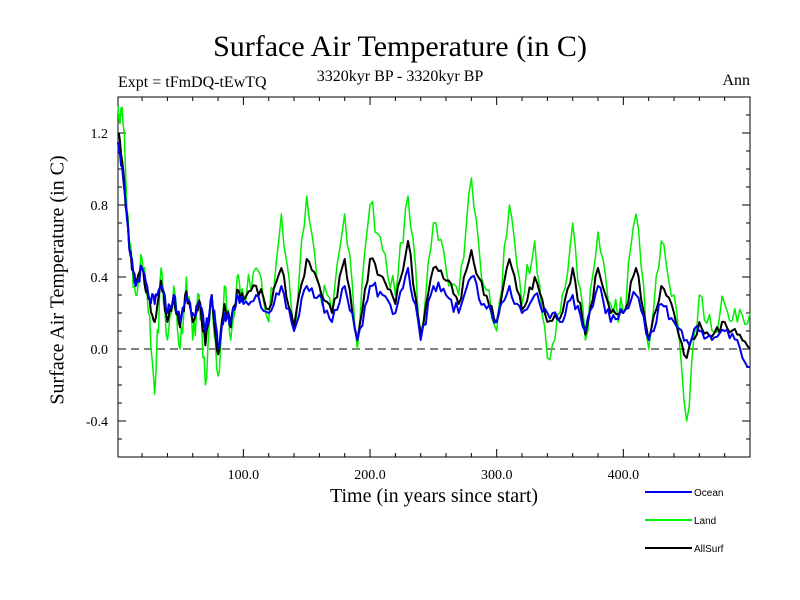  I want to click on y-tick-label: 0.8, so click(100, 206).